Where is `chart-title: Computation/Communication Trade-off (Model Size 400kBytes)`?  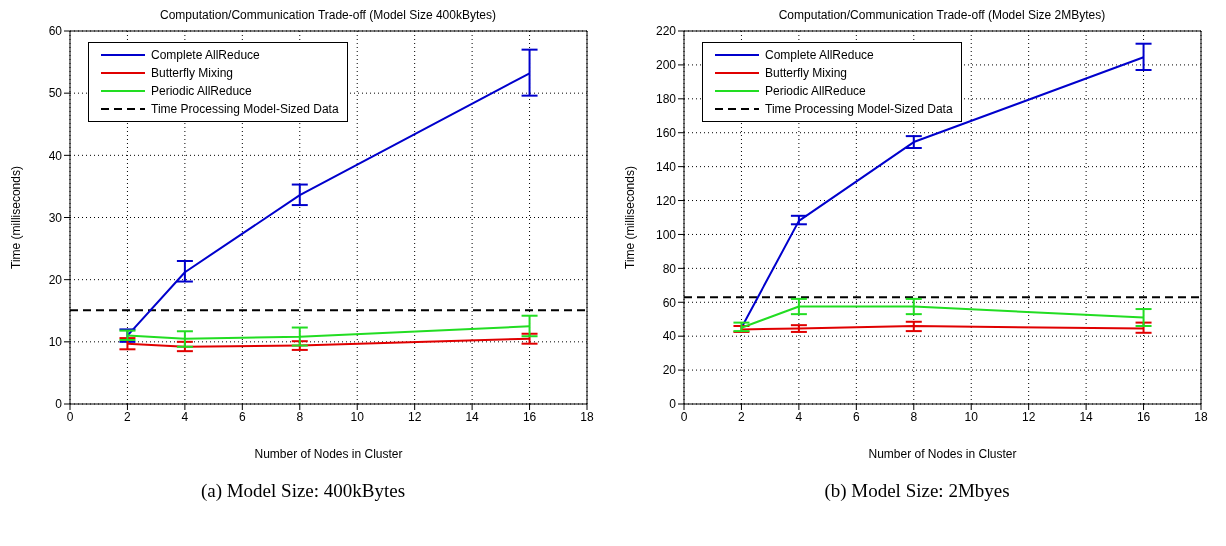 chart-title: Computation/Communication Trade-off (Model Size 400kBytes) is located at coordinates (328, 16).